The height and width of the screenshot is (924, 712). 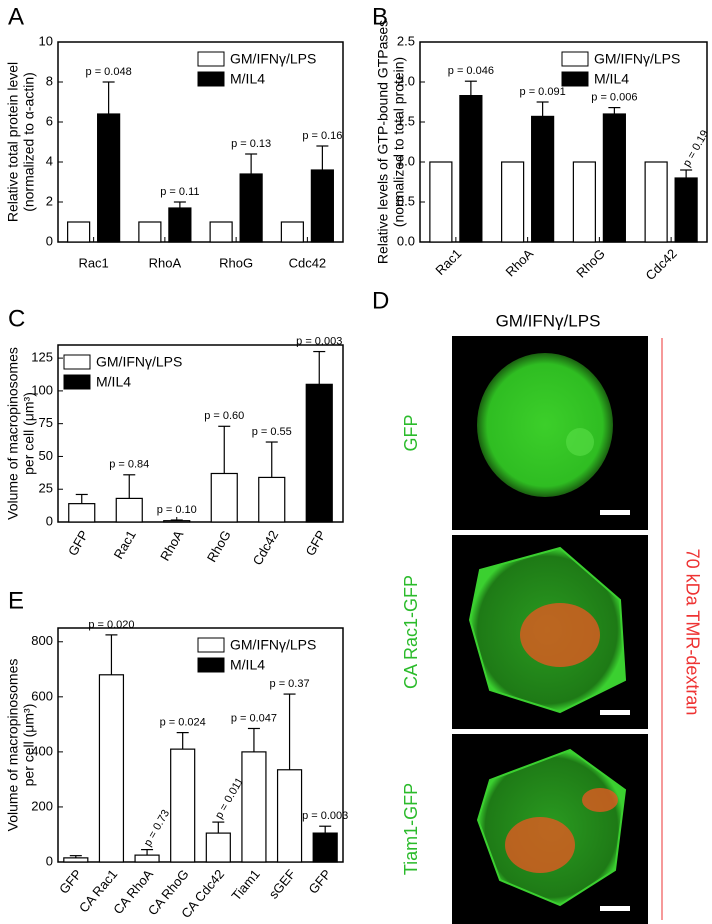 What do you see at coordinates (406, 200) in the screenshot?
I see `y-tick-label: 0.5` at bounding box center [406, 200].